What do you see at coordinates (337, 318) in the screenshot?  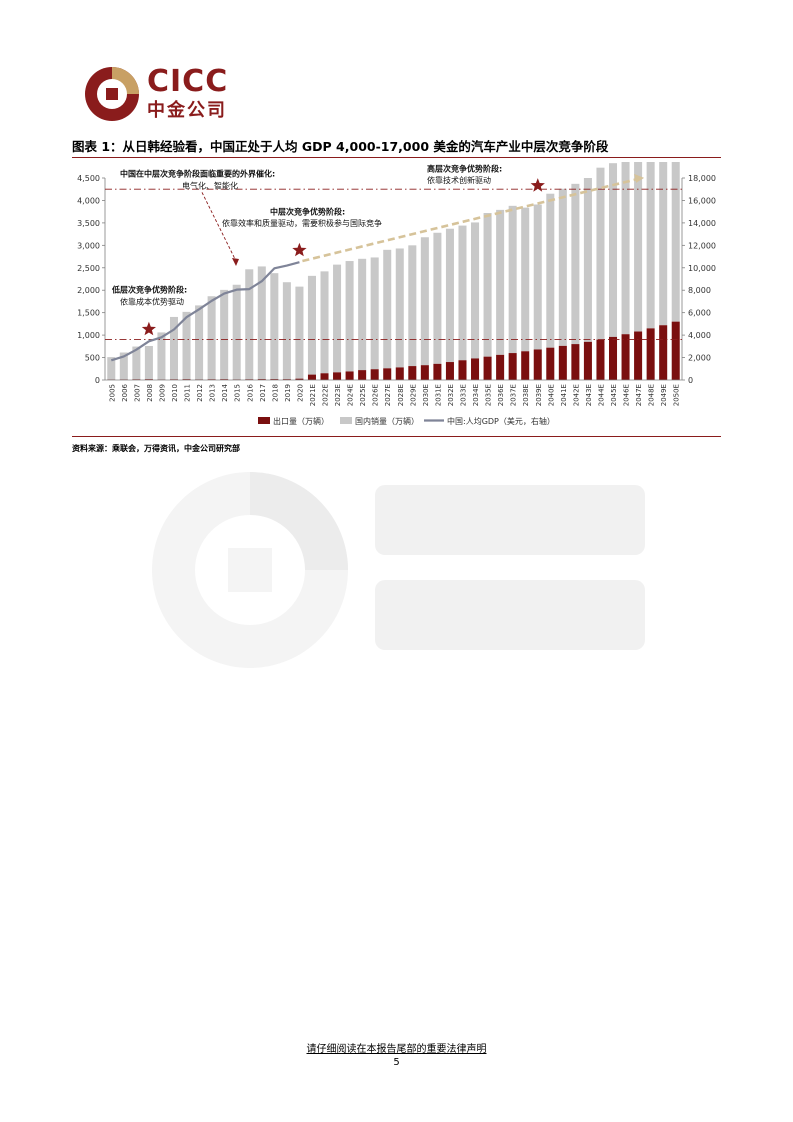 I see `bar-domestic-2023E` at bounding box center [337, 318].